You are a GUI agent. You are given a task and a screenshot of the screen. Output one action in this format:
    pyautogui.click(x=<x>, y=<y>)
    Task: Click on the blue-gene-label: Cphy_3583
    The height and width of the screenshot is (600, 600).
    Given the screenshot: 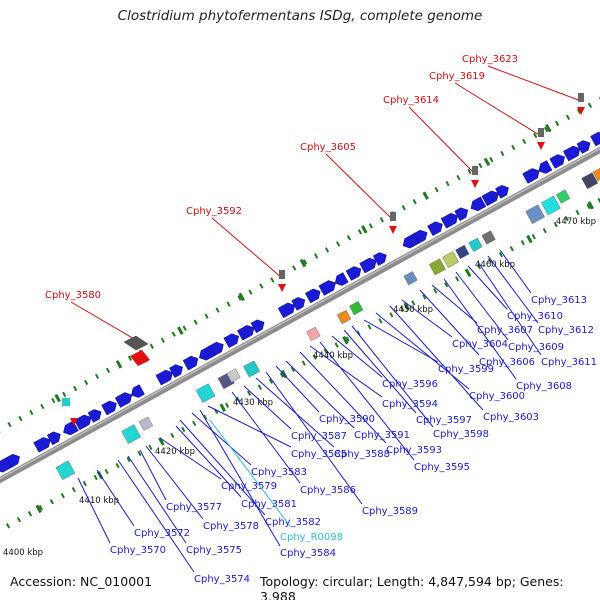 What is the action you would take?
    pyautogui.click(x=279, y=472)
    